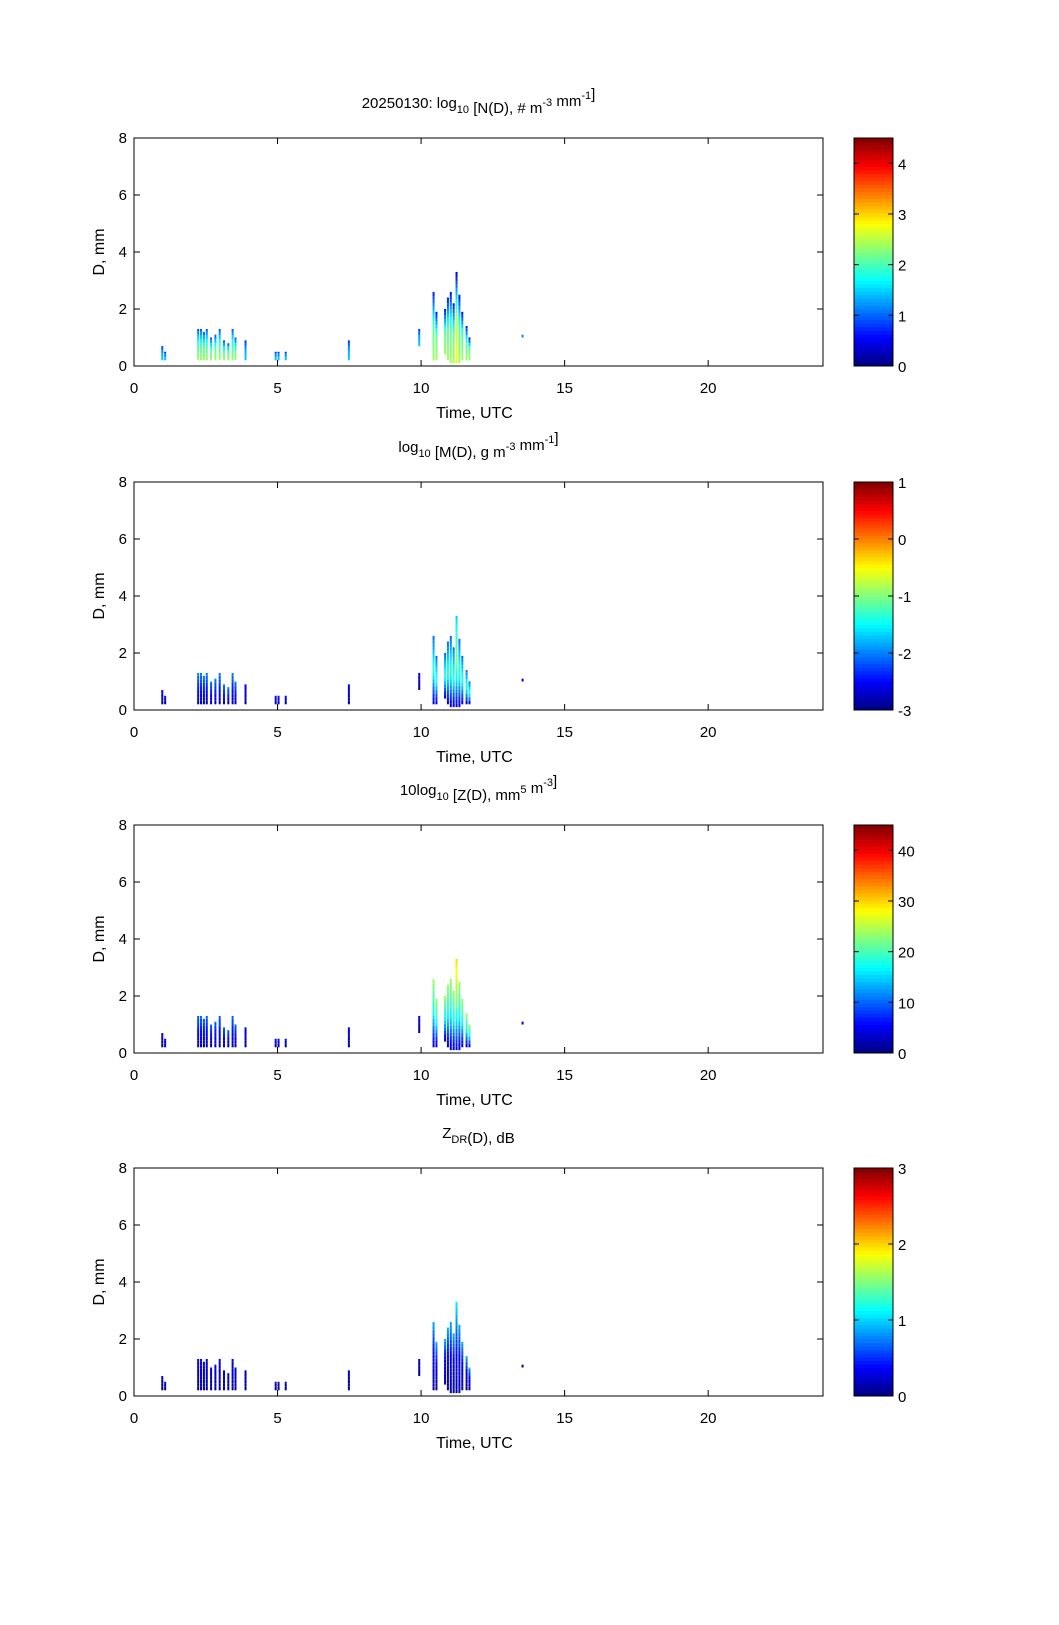  I want to click on colorbar-tick-label: 10, so click(906, 1003).